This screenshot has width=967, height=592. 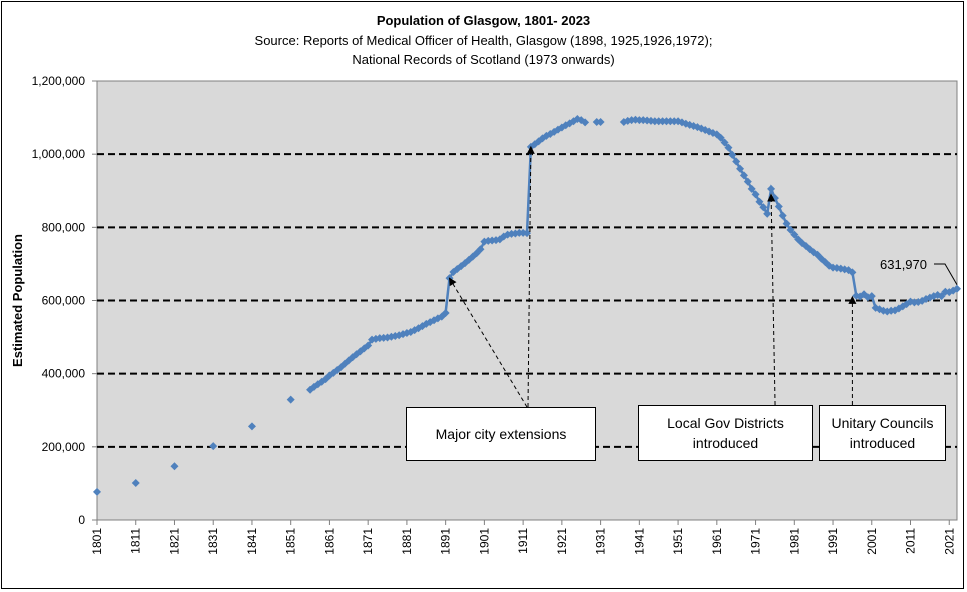 What do you see at coordinates (64, 447) in the screenshot?
I see `y-tick-label: 200,000` at bounding box center [64, 447].